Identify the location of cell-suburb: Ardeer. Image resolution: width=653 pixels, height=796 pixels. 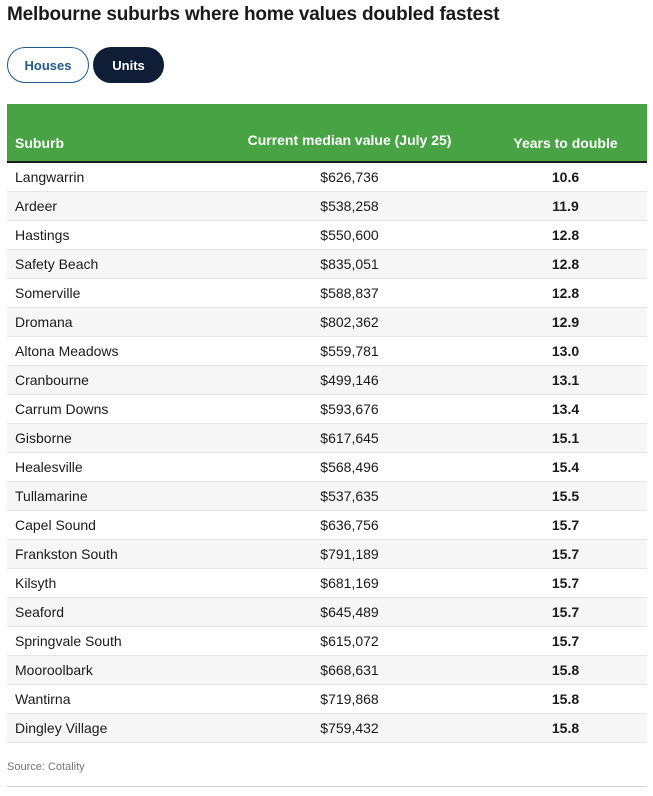
(36, 206).